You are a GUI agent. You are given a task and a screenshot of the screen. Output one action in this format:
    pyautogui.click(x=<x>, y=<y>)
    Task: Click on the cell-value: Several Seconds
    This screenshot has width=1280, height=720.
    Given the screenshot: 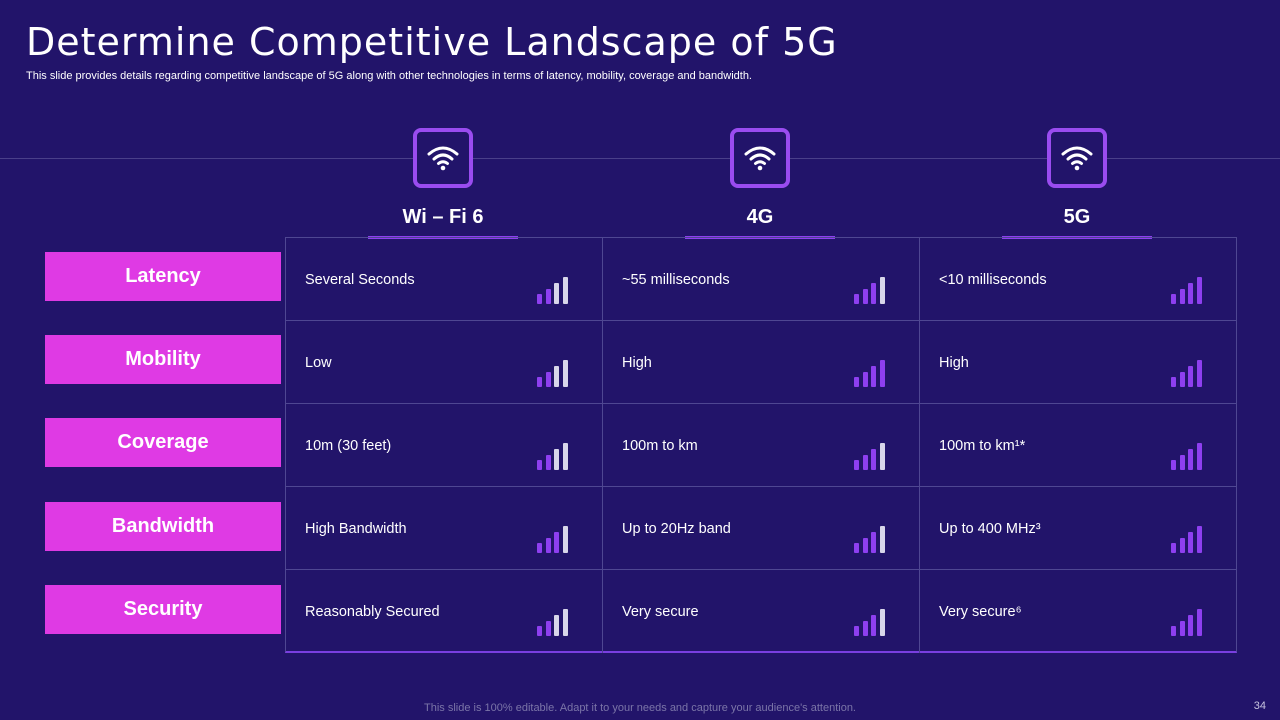 What is the action you would take?
    pyautogui.click(x=360, y=280)
    